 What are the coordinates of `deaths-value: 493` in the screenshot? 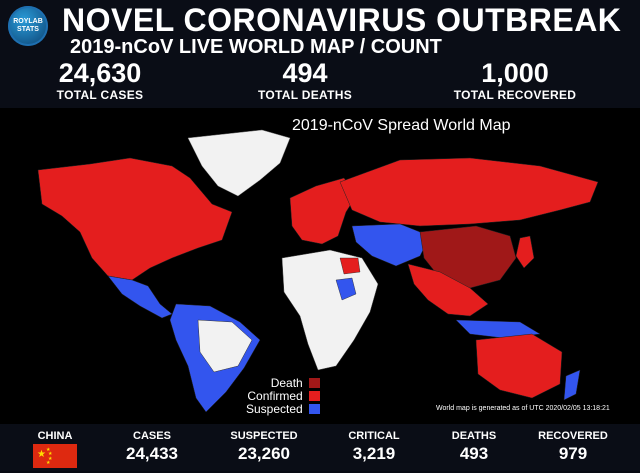 It's located at (474, 453).